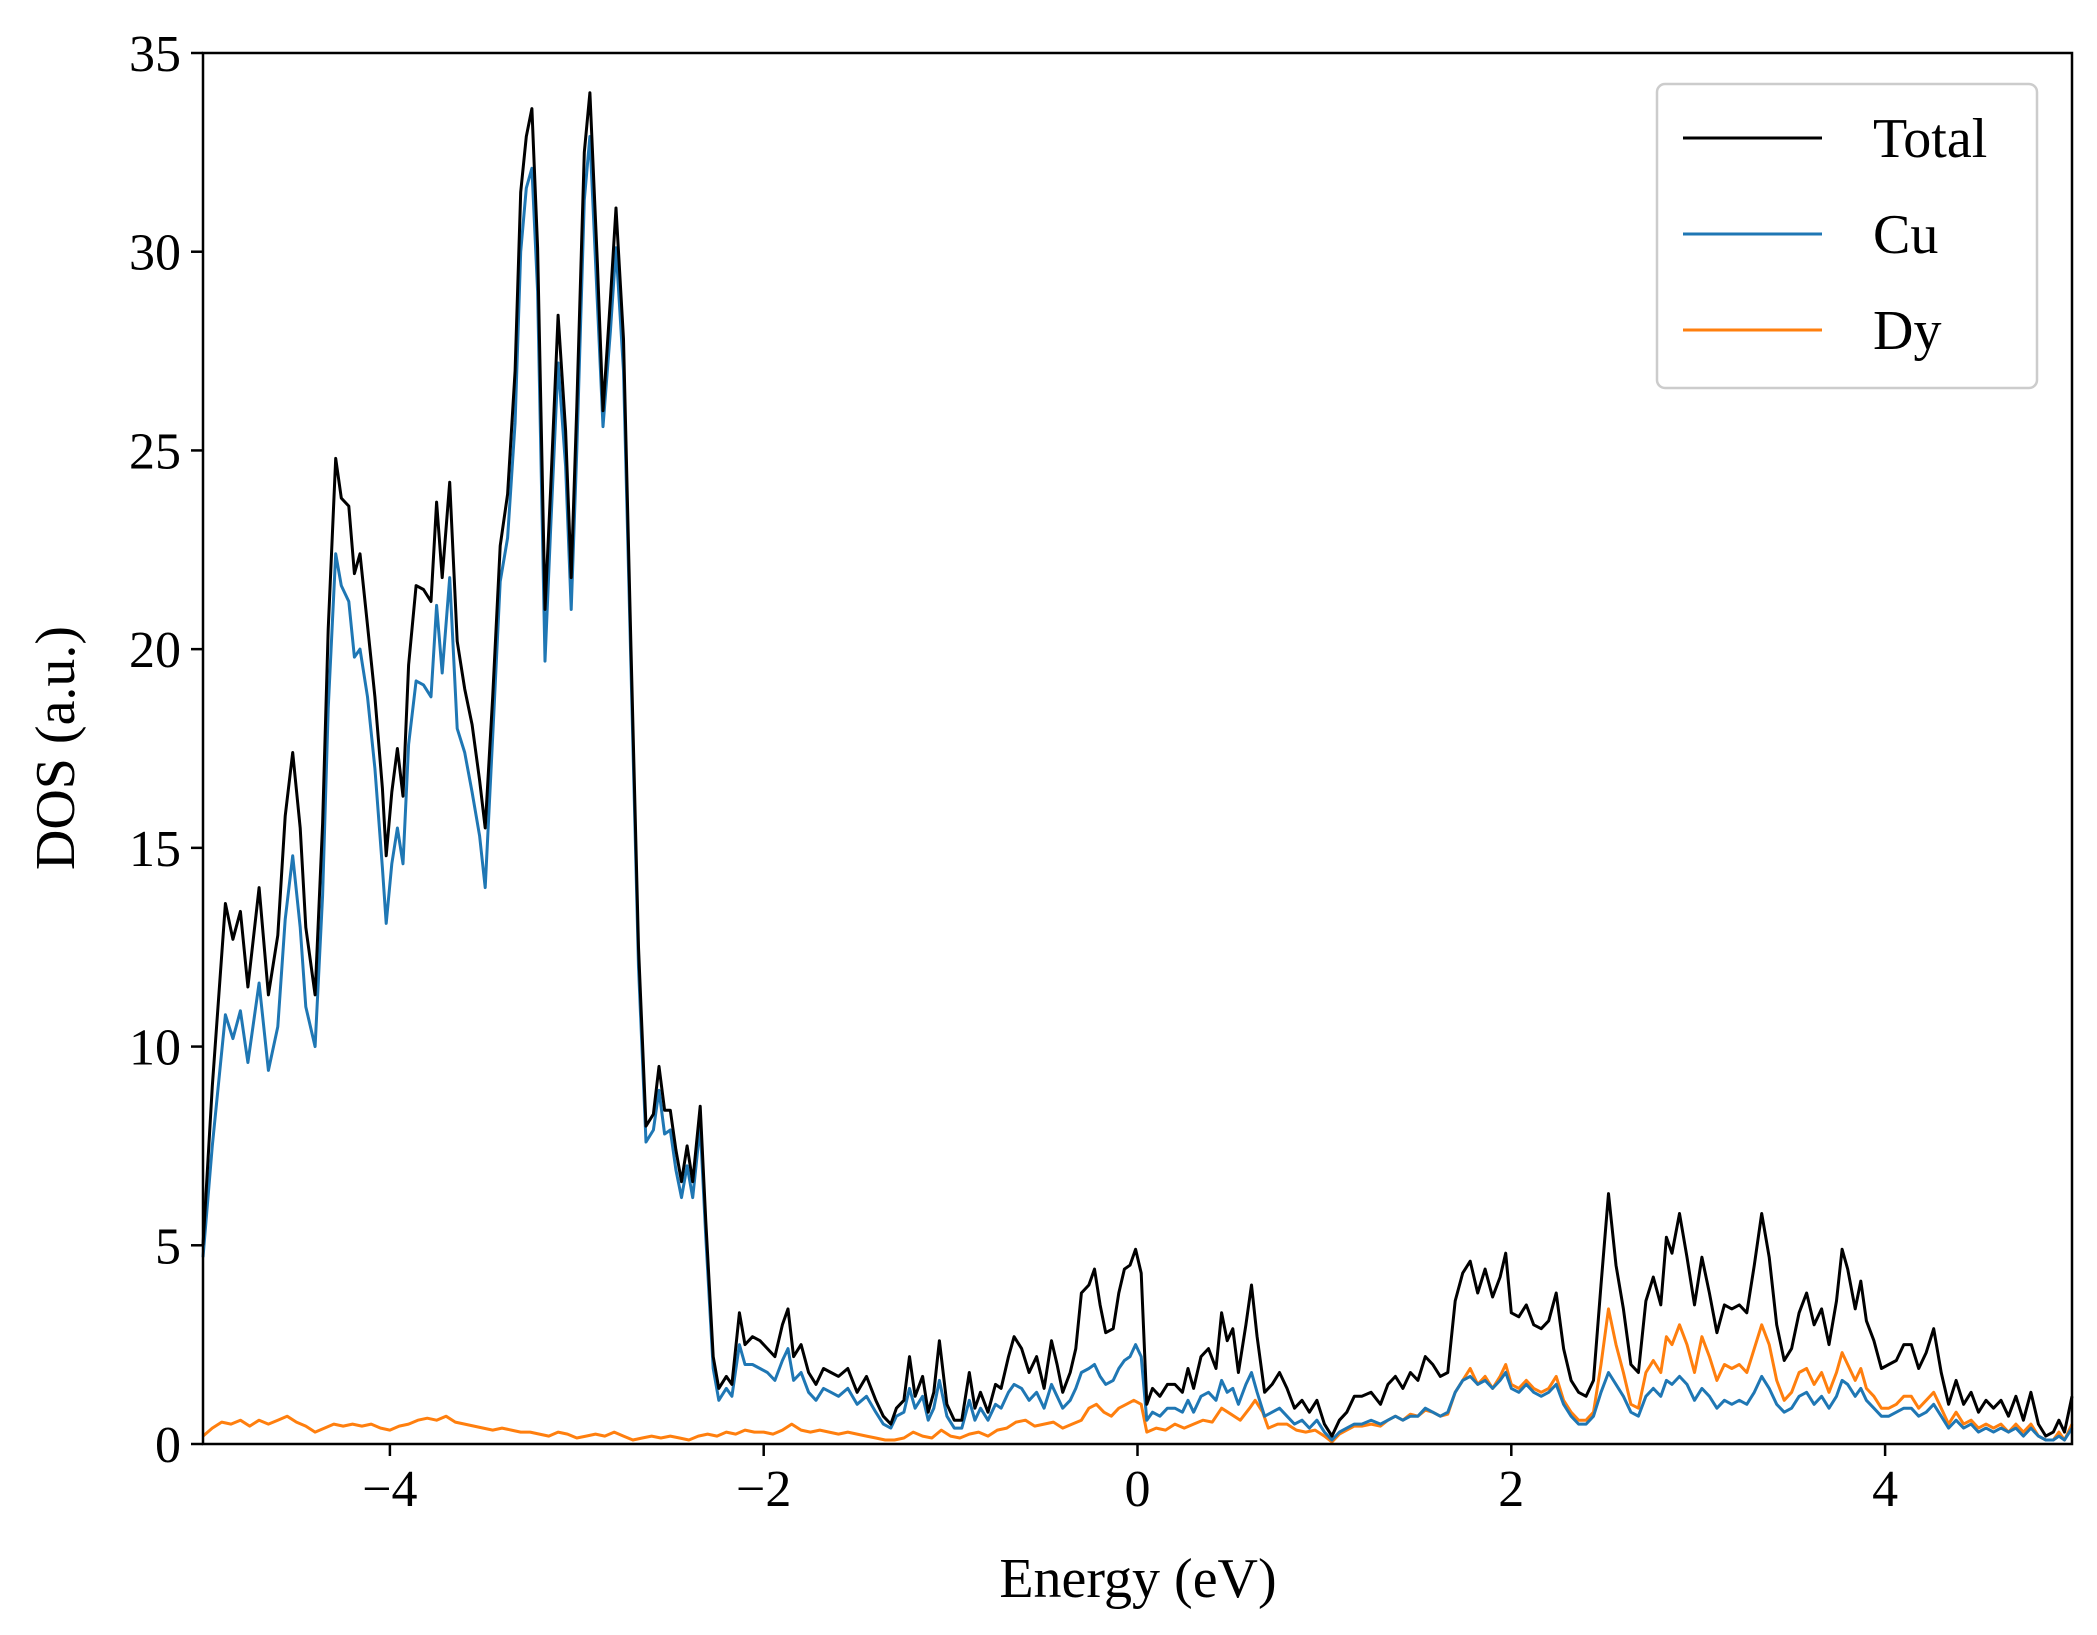 The width and height of the screenshot is (2097, 1635). I want to click on x-axis-ticks: −4 −2 0 2 4, so click(1130, 1481).